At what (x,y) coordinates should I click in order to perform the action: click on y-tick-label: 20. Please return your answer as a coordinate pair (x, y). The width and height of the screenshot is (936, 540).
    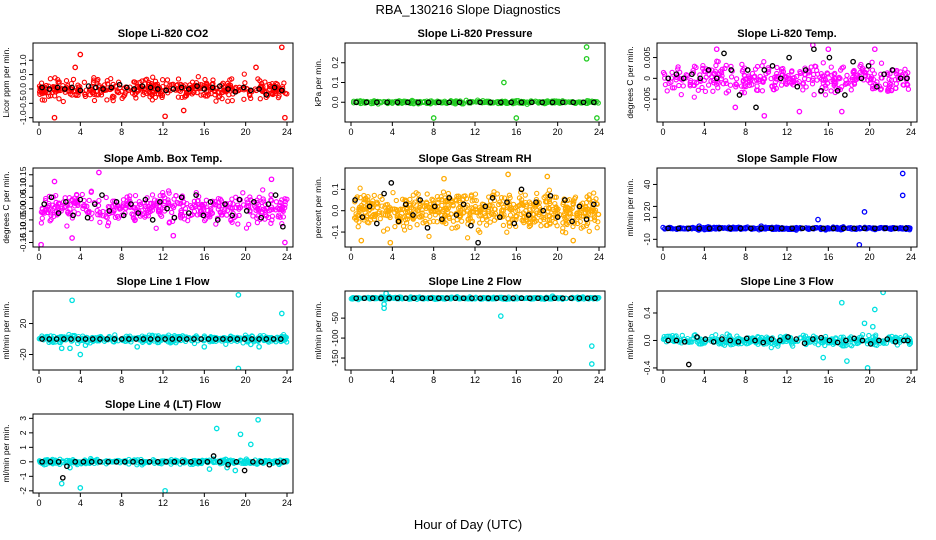
    Looking at the image, I should click on (23, 324).